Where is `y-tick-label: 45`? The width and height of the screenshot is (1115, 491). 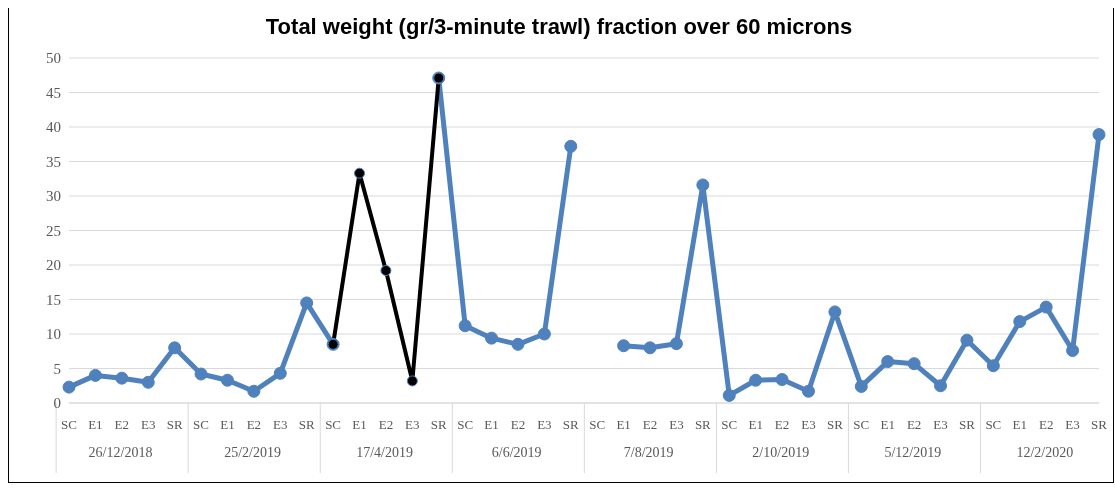 y-tick-label: 45 is located at coordinates (53, 92).